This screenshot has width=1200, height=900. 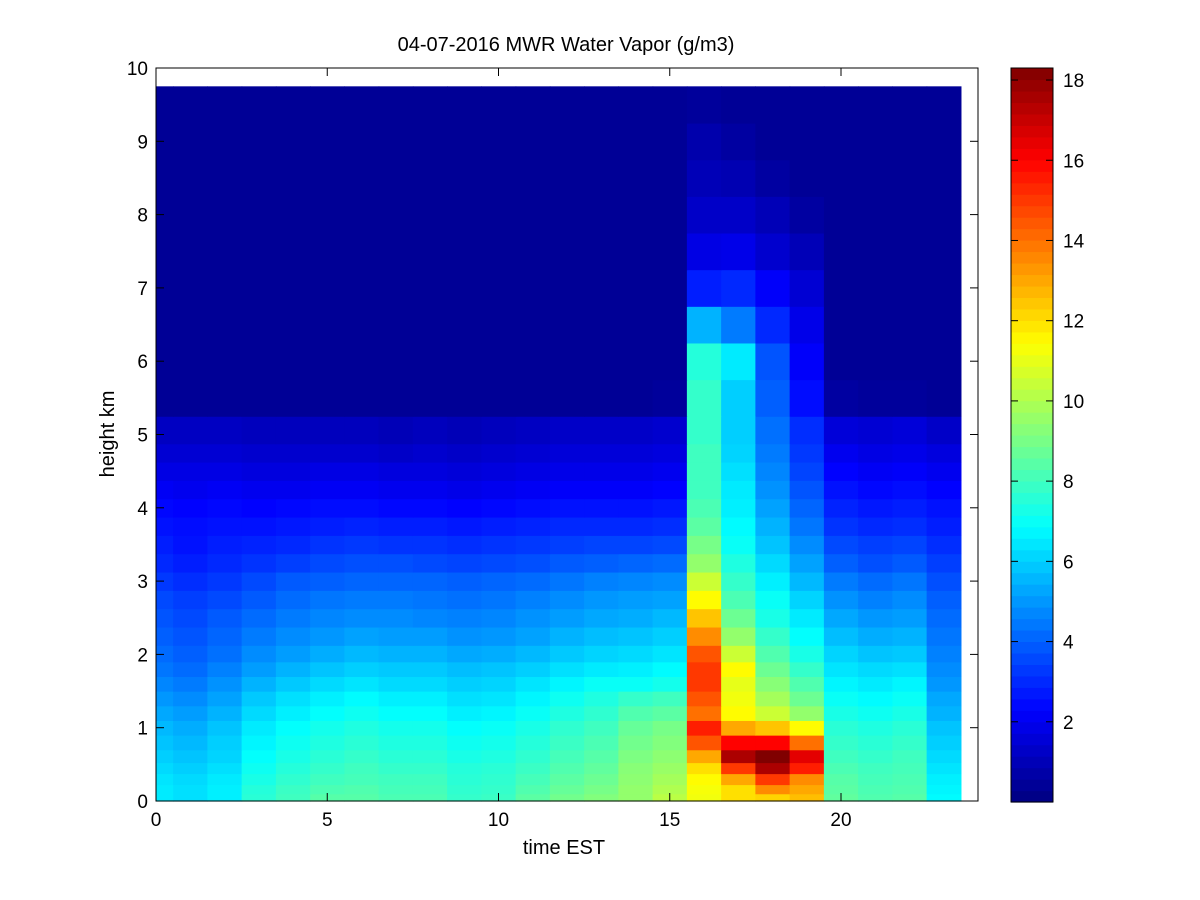 I want to click on colorbar-tick-label: 4, so click(x=1068, y=643).